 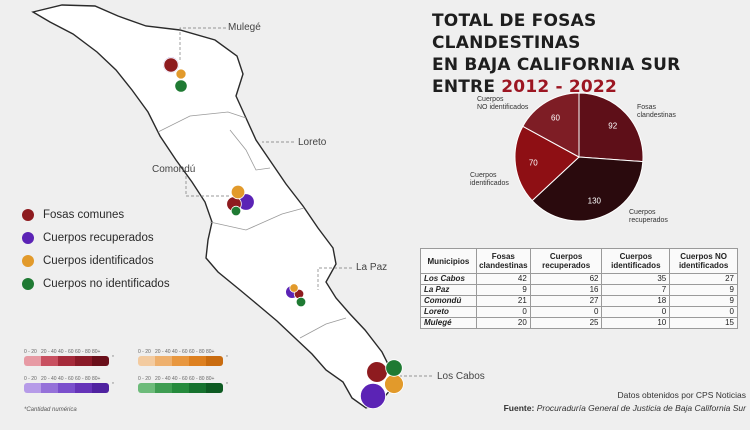 I want to click on scale-ramp-no-identificados: 0 - 20 20 - 40 40 - 60 60 - 80 80+ *, so click(x=183, y=384).